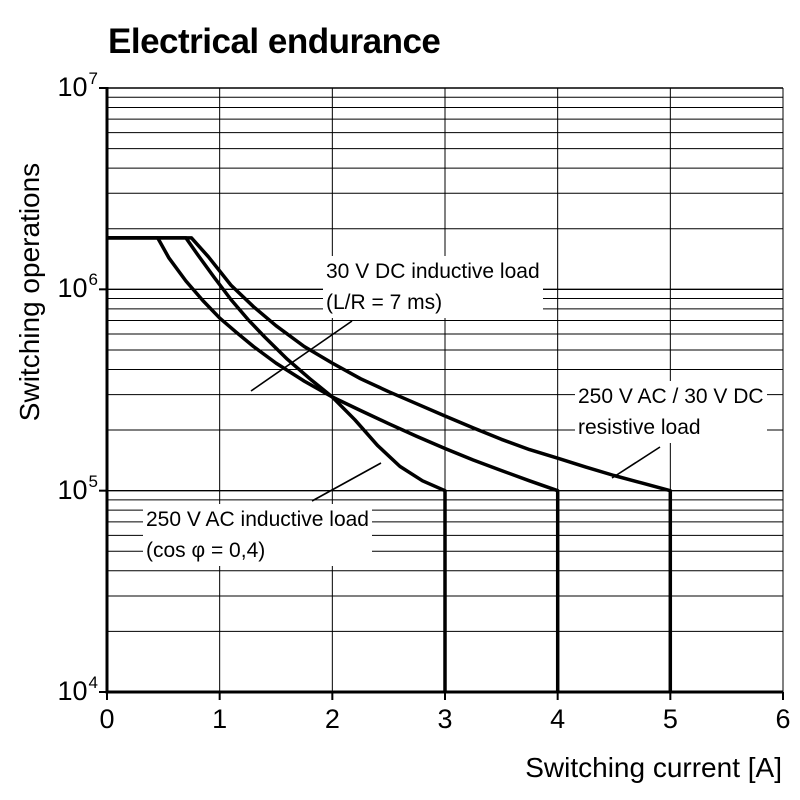  Describe the element at coordinates (783, 719) in the screenshot. I see `x-tick-label-6: 6` at that location.